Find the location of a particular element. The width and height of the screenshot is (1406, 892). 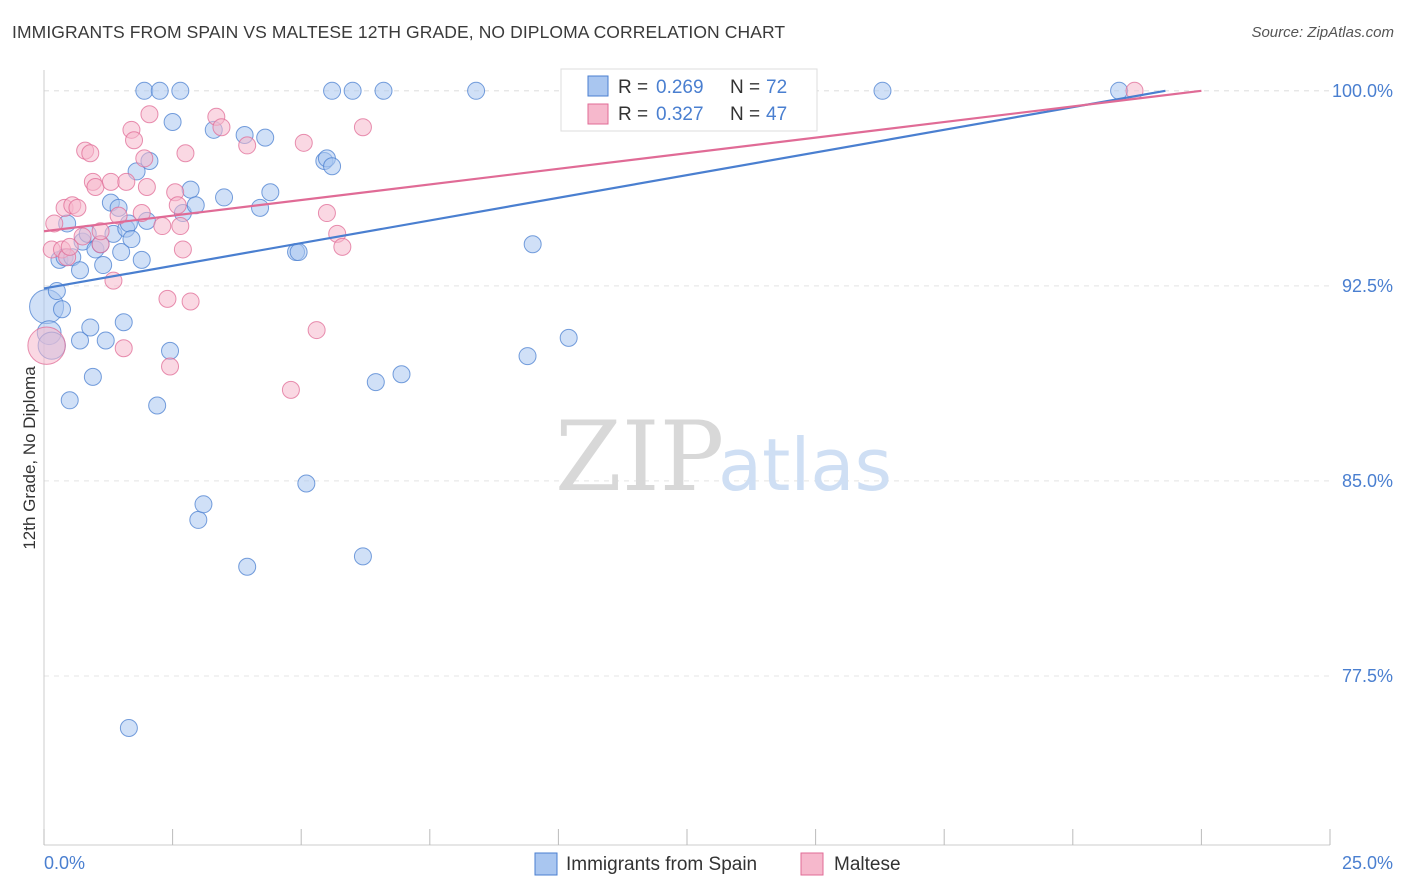

legend-n-value-spain: 72 is located at coordinates (776, 87).